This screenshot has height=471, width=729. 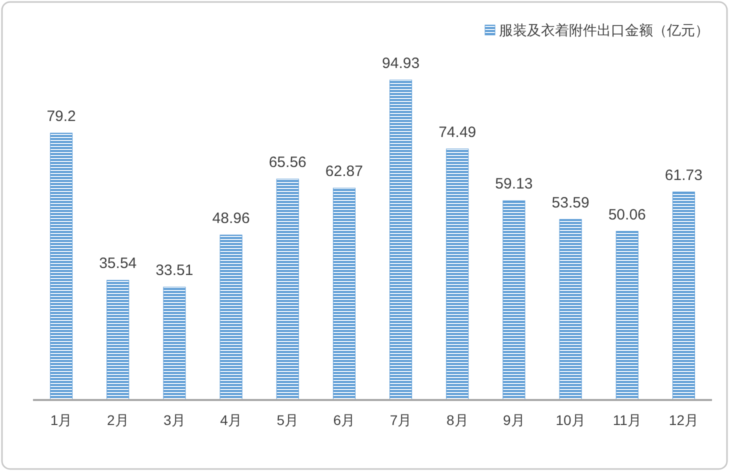 I want to click on data-label: 65.56, so click(x=287, y=163).